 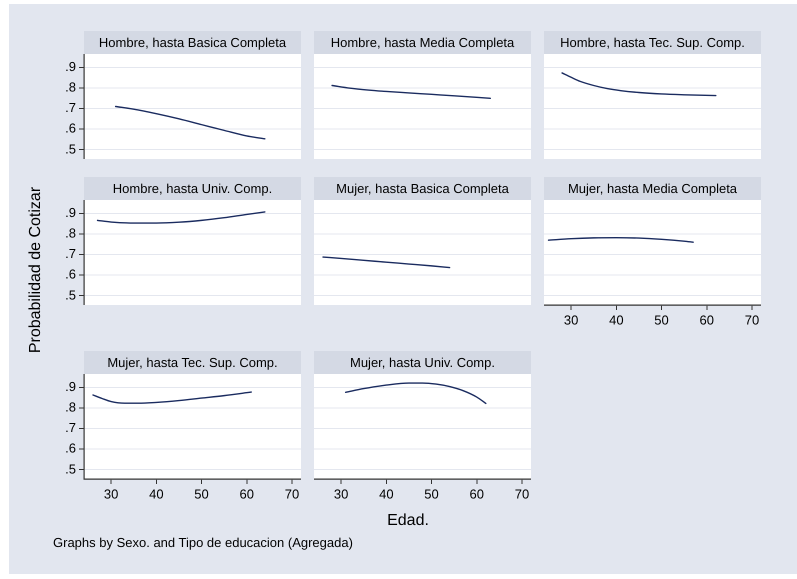 What do you see at coordinates (422, 362) in the screenshot?
I see `chart-title: Mujer, hasta Univ. Comp.` at bounding box center [422, 362].